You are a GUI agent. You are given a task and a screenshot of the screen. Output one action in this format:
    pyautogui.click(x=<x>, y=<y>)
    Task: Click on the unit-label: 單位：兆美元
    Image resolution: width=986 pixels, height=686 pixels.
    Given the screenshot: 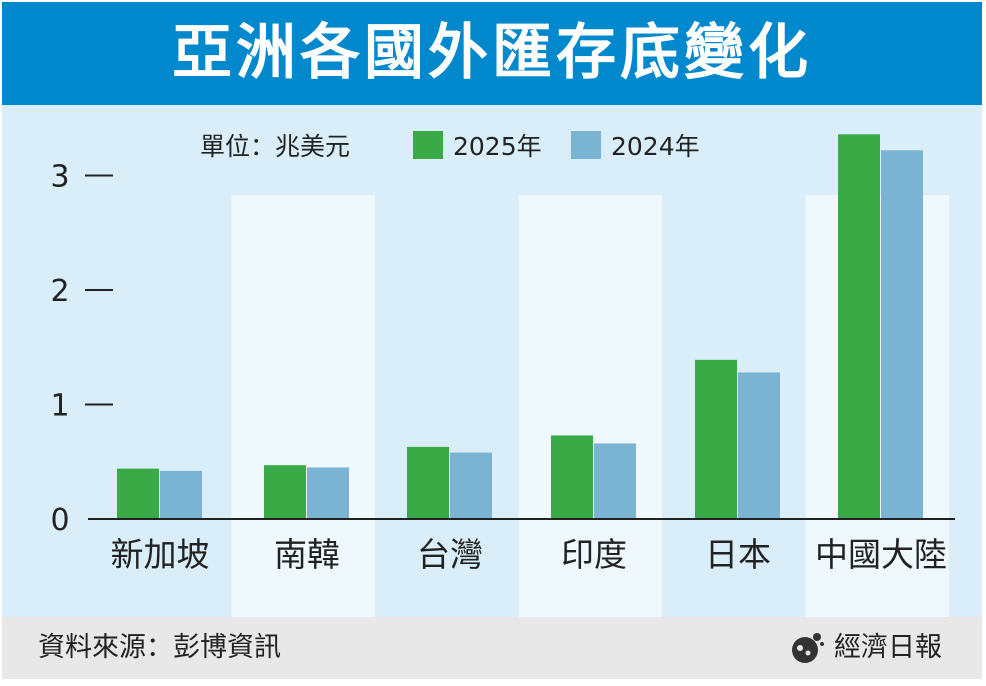 What is the action you would take?
    pyautogui.click(x=275, y=146)
    